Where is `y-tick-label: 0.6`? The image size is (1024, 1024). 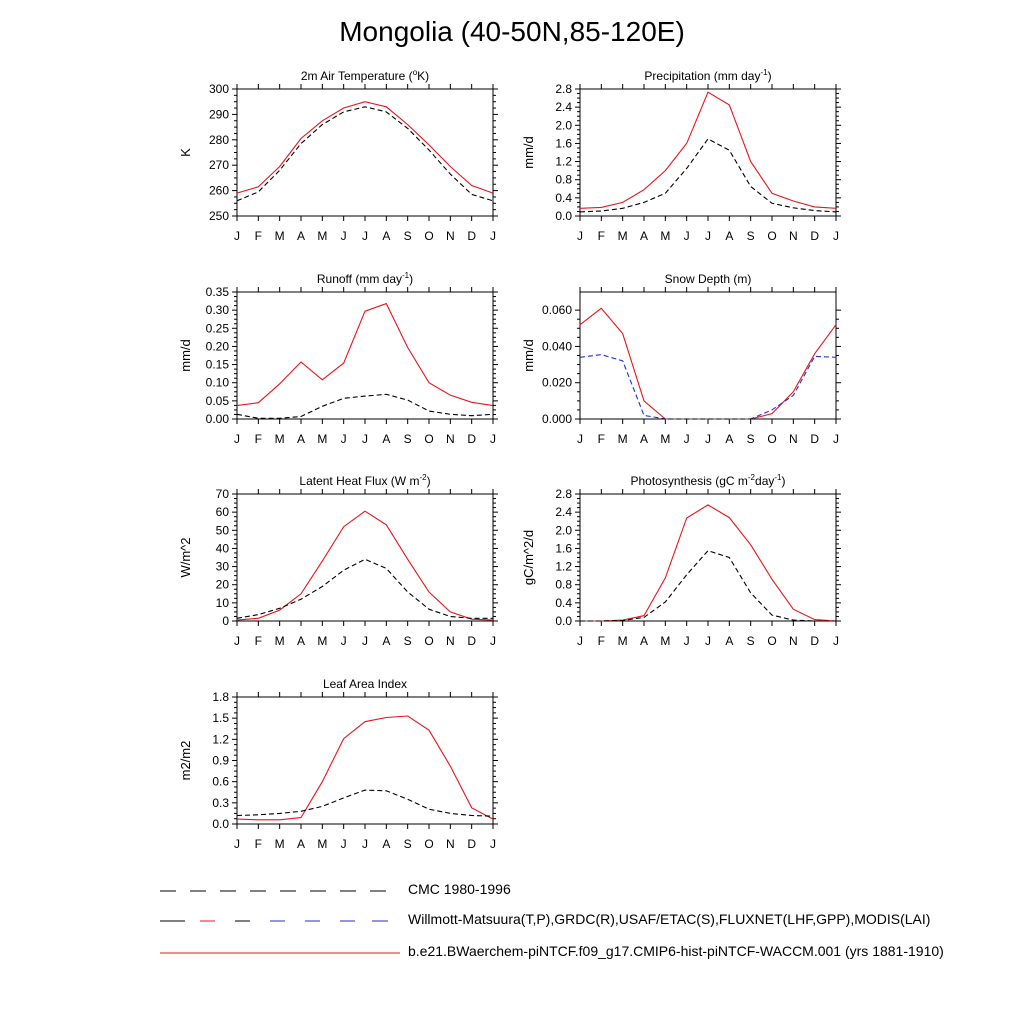 y-tick-label: 0.6 is located at coordinates (220, 782).